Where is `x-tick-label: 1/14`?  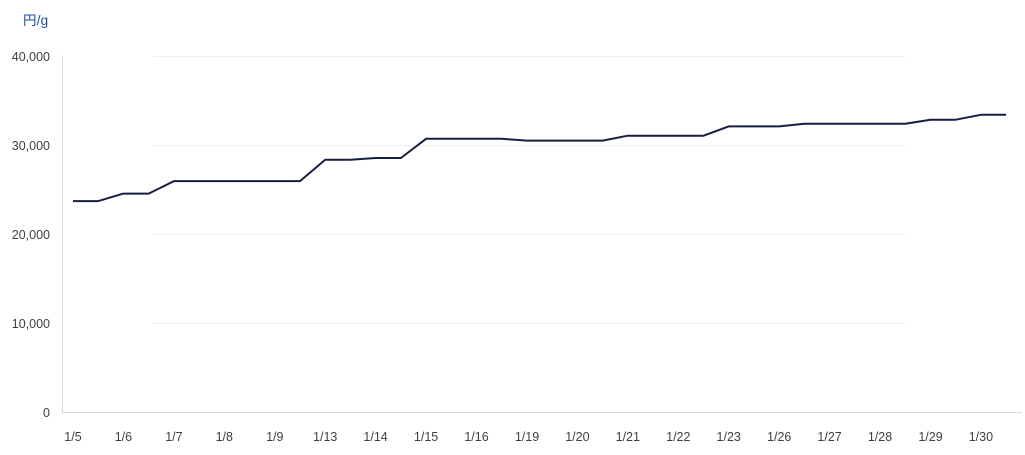
x-tick-label: 1/14 is located at coordinates (375, 437).